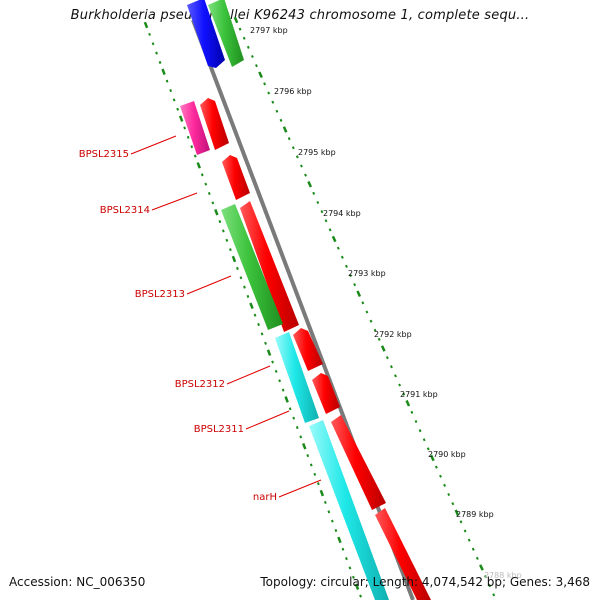 The width and height of the screenshot is (600, 600). I want to click on scale-label: 2790 kbp, so click(447, 454).